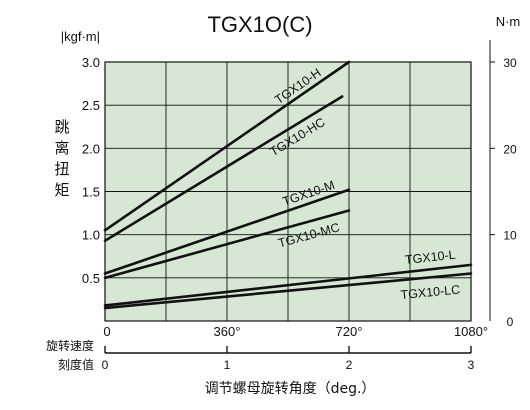 The width and height of the screenshot is (530, 410). What do you see at coordinates (80, 36) in the screenshot?
I see `left-unit-label: |kgf·m|` at bounding box center [80, 36].